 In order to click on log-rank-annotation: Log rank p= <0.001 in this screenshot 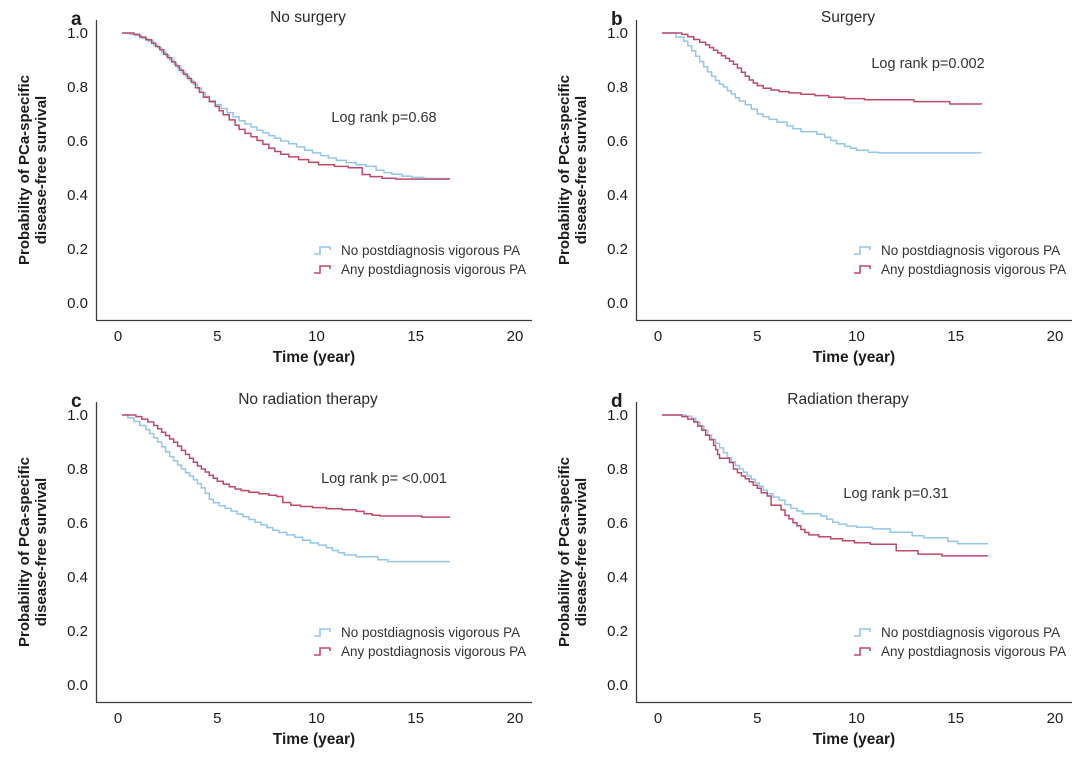, I will do `click(384, 479)`.